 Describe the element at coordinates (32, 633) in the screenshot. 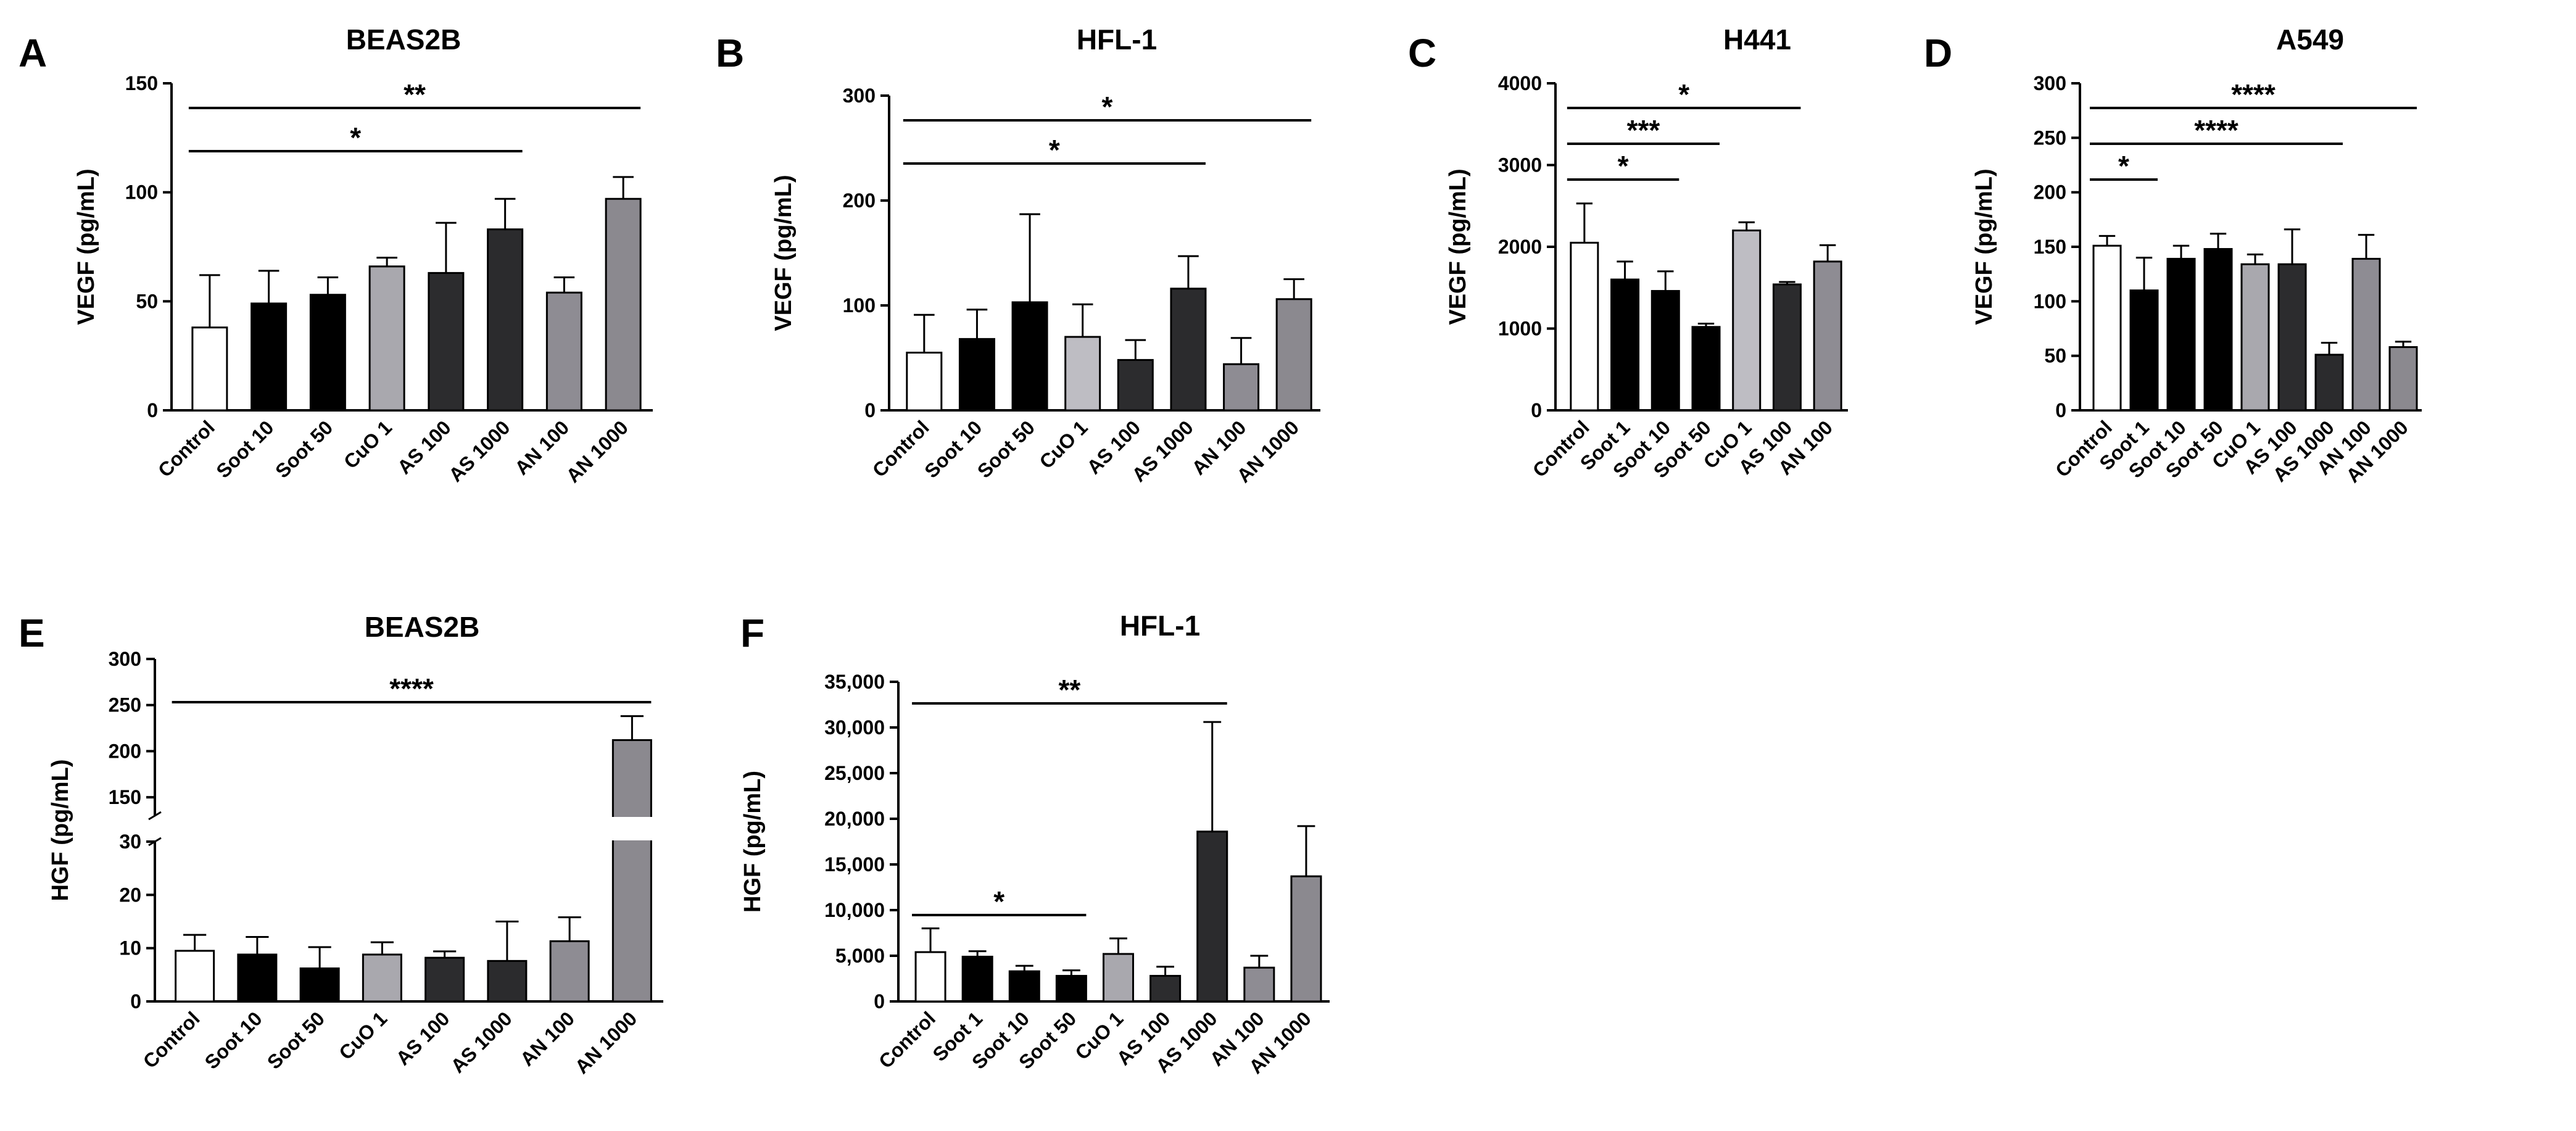

I see `panel-label: E` at that location.